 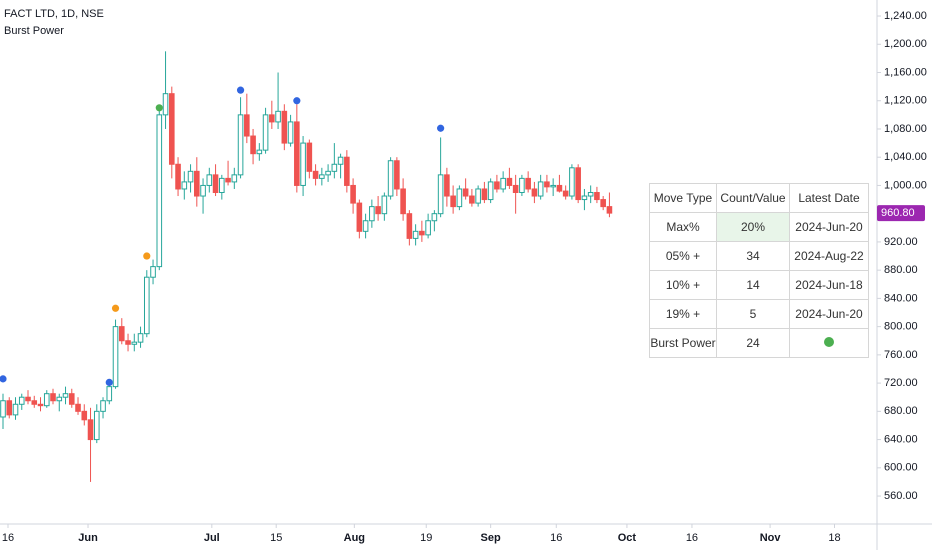 I want to click on x-tick-label: Nov, so click(x=771, y=538).